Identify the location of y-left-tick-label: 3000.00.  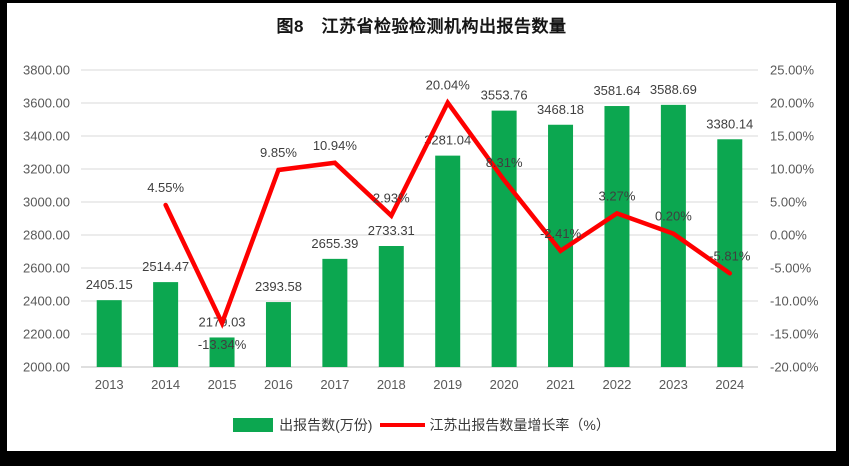
(46, 202).